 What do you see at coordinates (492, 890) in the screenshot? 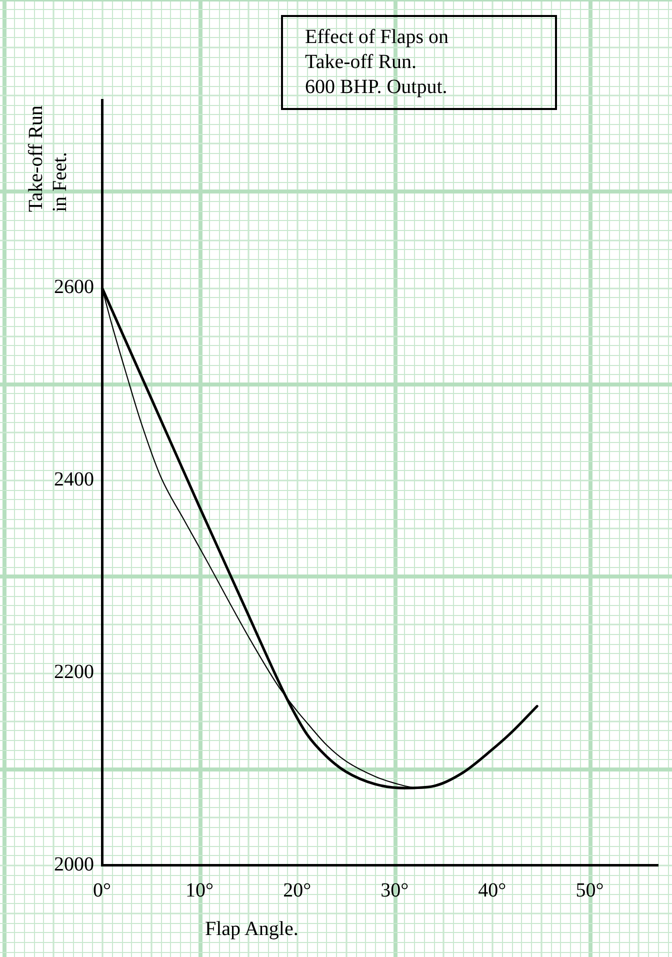
I see `x-tick-label: 40°` at bounding box center [492, 890].